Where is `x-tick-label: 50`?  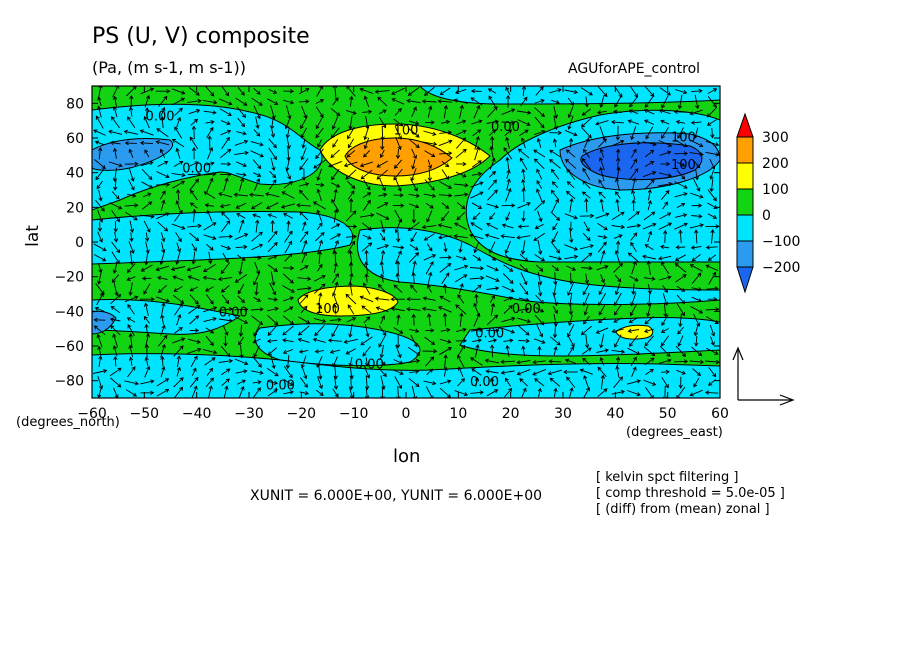 x-tick-label: 50 is located at coordinates (668, 414).